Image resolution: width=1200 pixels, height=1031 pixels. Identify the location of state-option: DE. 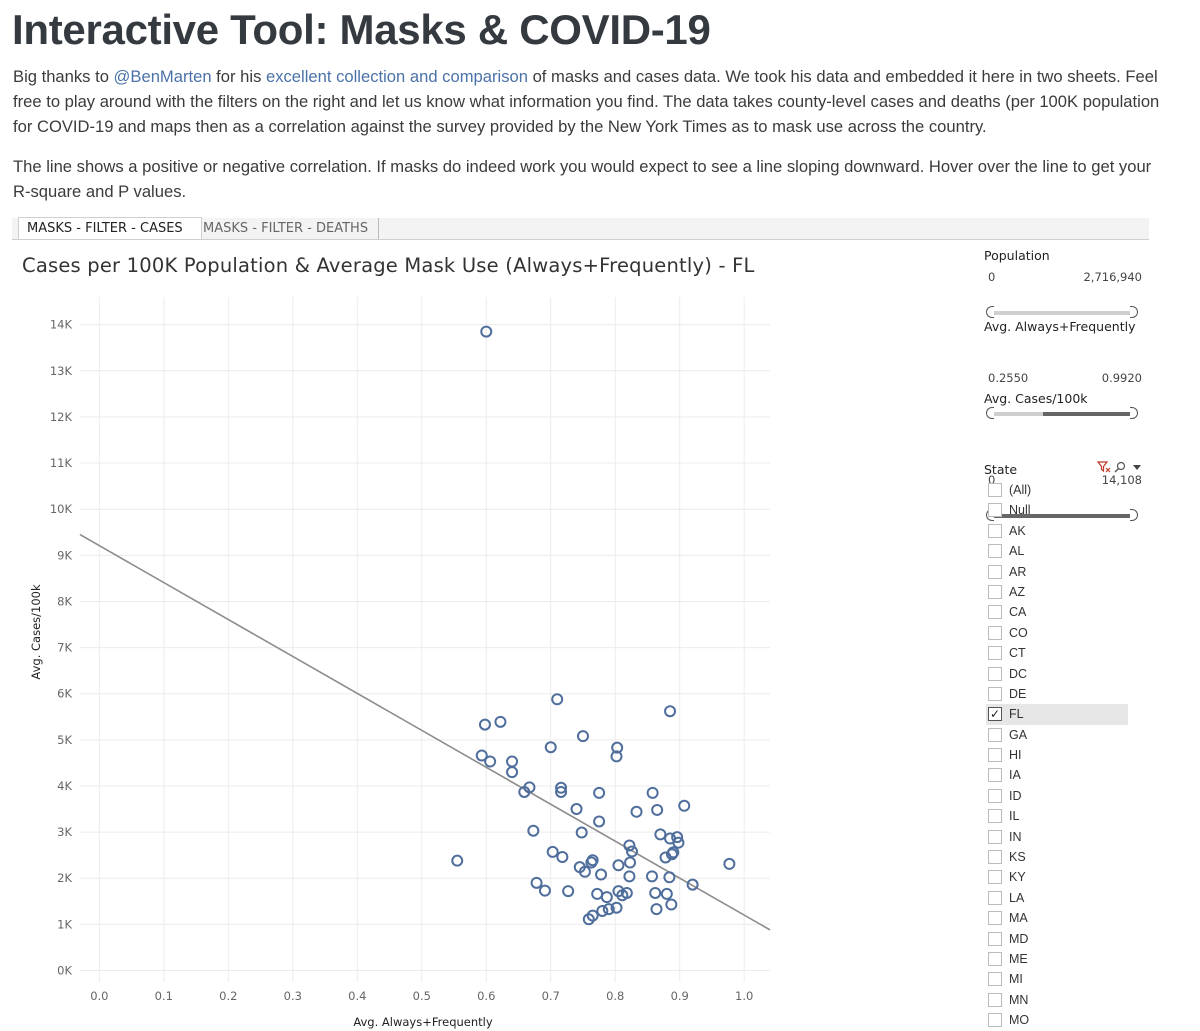
(1057, 694).